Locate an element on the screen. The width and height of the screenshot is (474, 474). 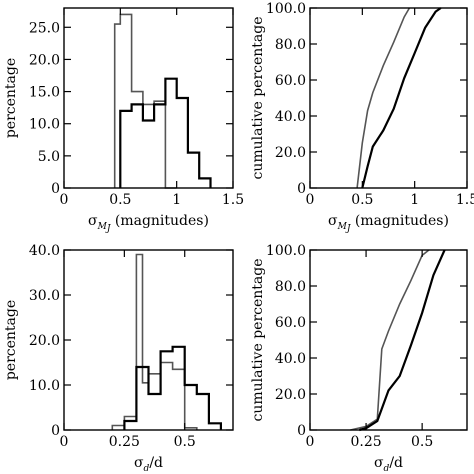
y-tick-label: 25.0 is located at coordinates (44, 28).